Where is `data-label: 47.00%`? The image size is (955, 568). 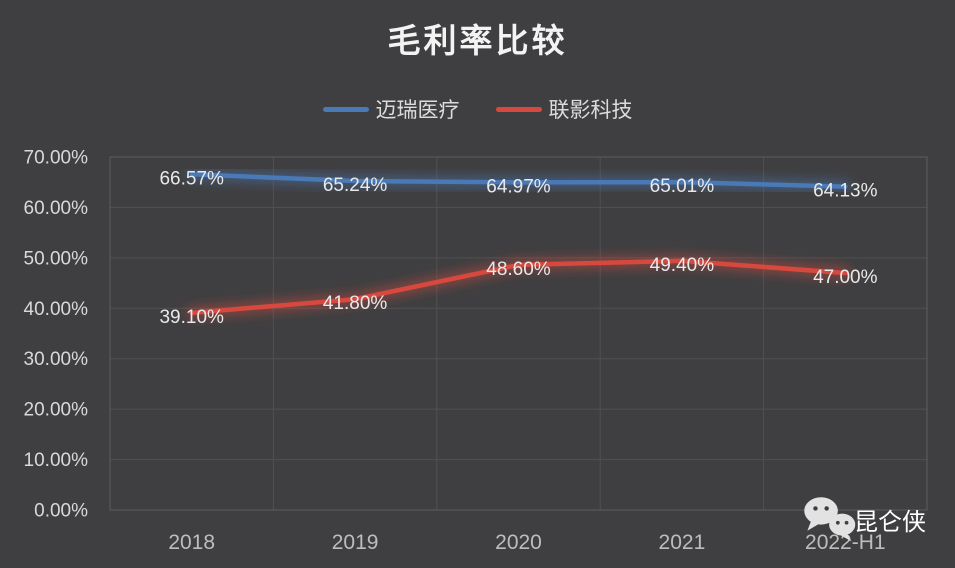
data-label: 47.00% is located at coordinates (845, 277).